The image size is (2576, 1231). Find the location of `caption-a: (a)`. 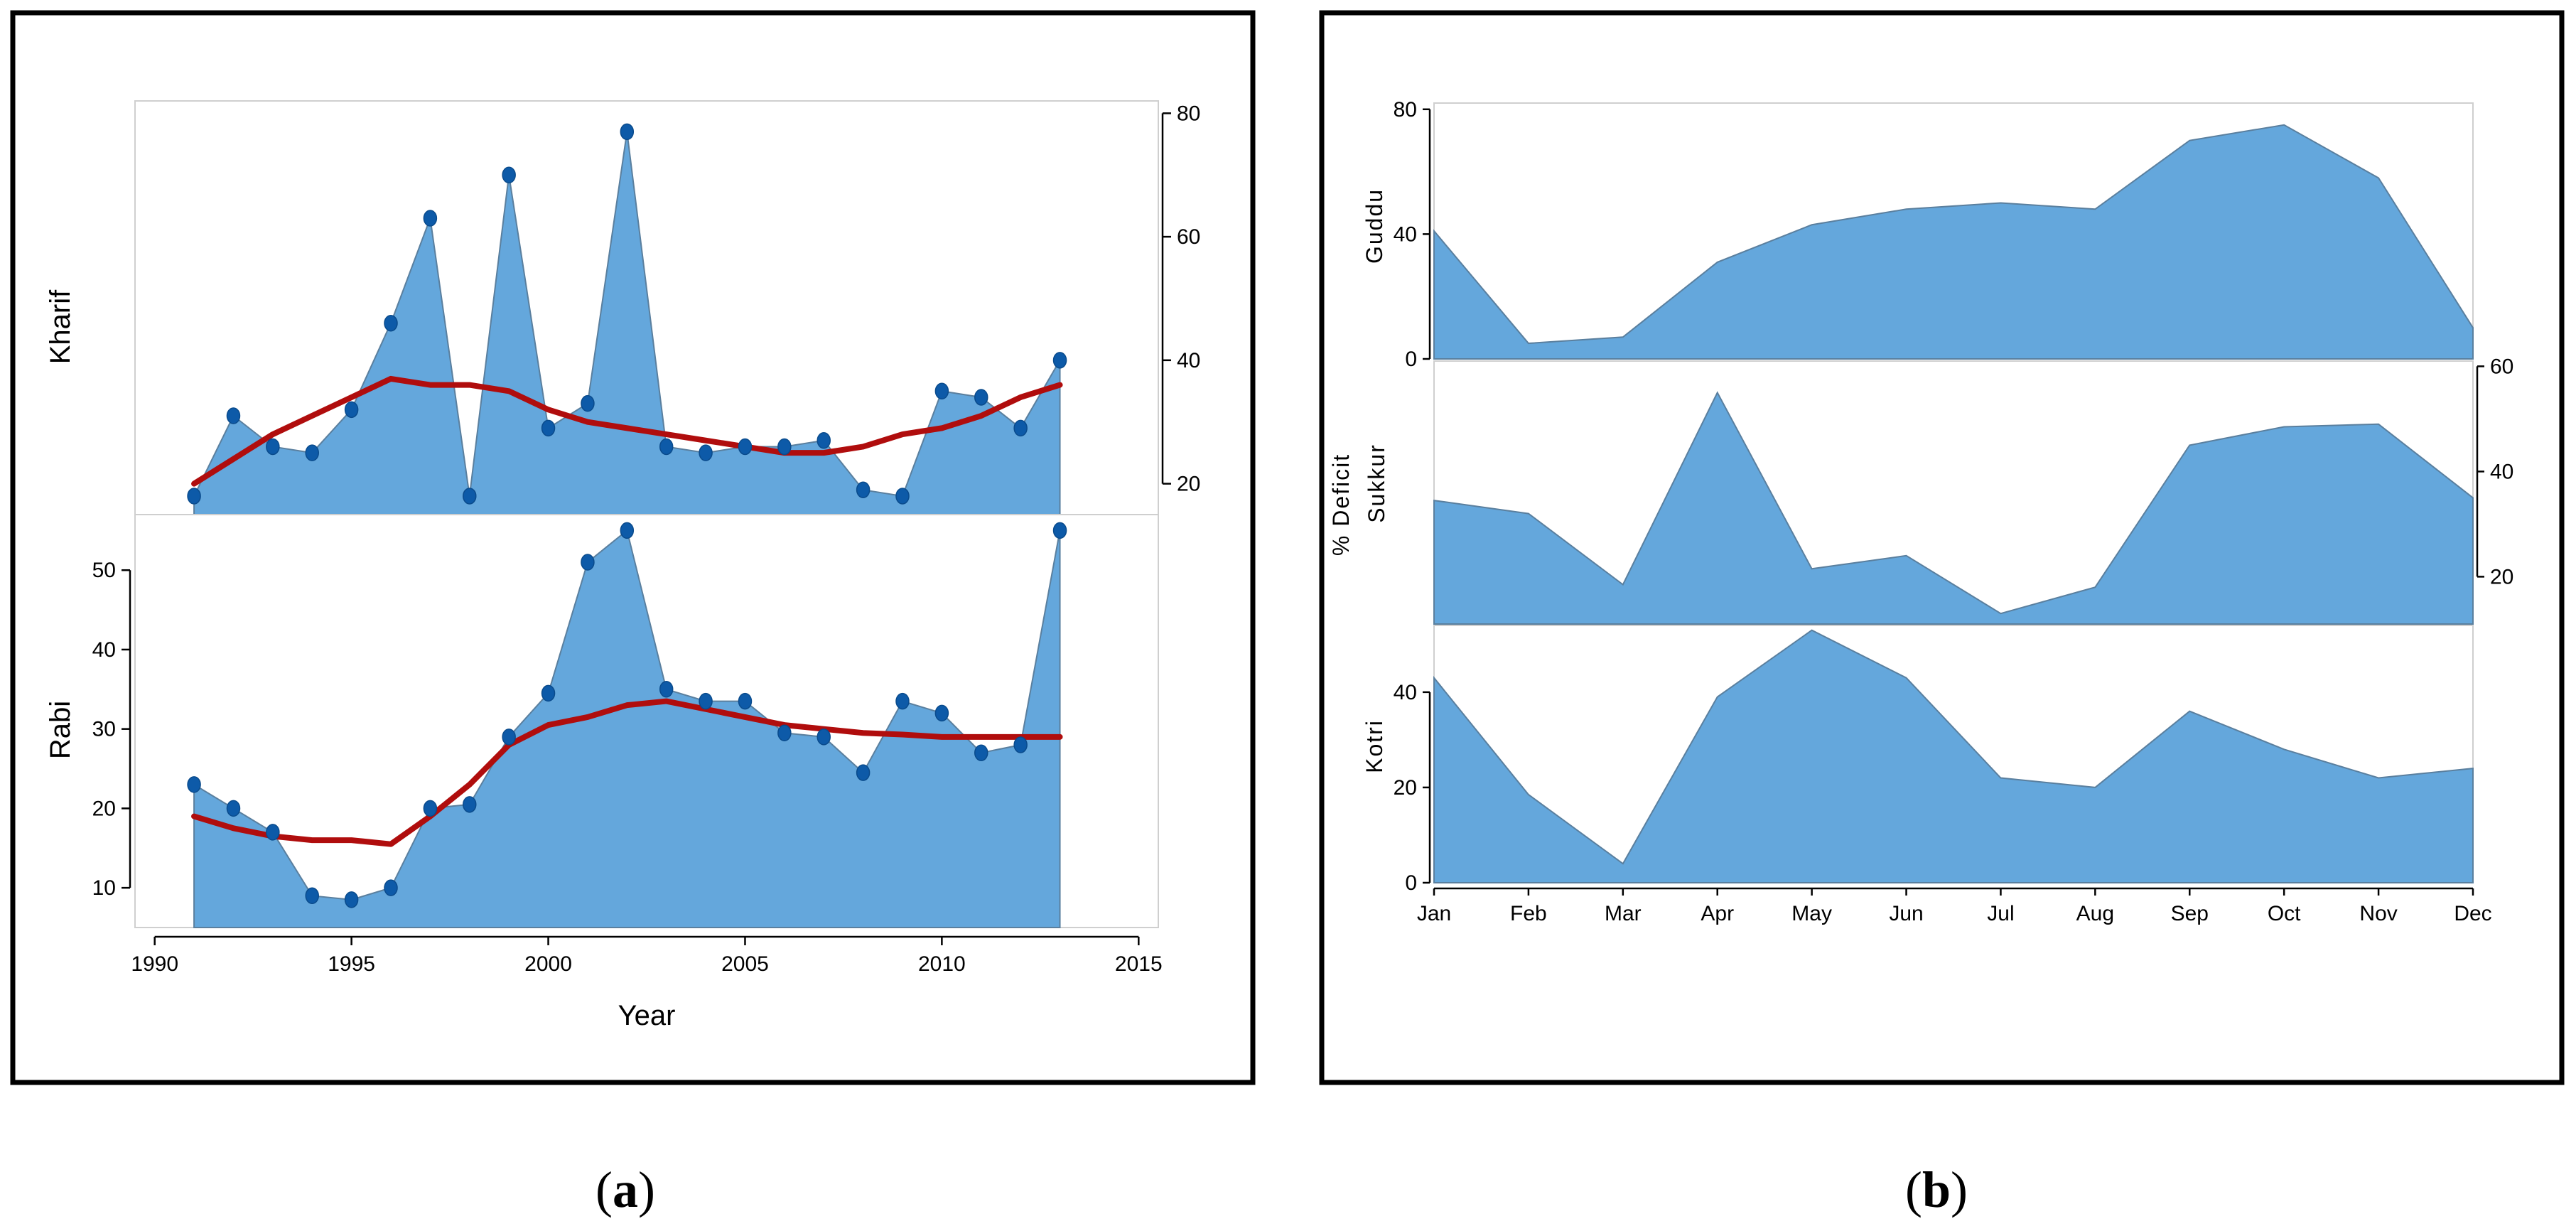

caption-a: (a) is located at coordinates (626, 1189).